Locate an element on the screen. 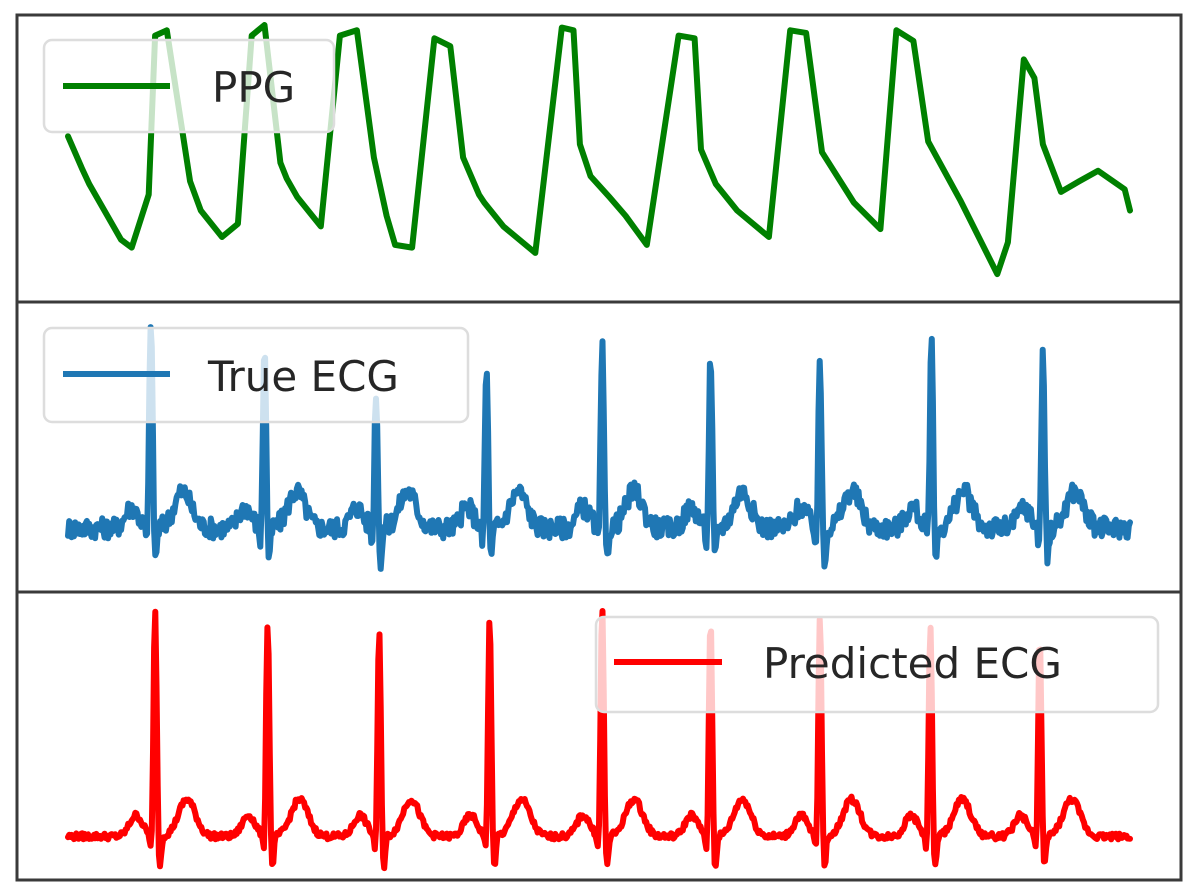 This screenshot has height=893, width=1196. true-ecg-legend-box is located at coordinates (256, 375).